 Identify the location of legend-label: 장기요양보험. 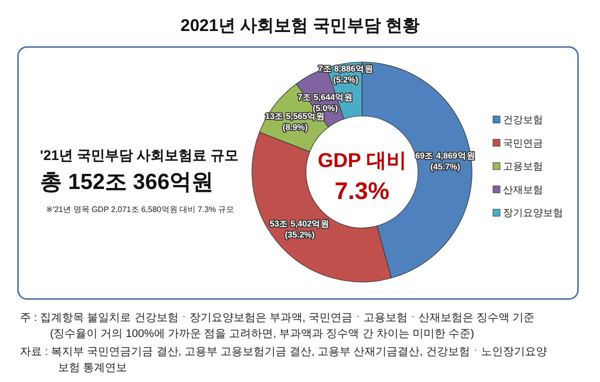
(533, 214).